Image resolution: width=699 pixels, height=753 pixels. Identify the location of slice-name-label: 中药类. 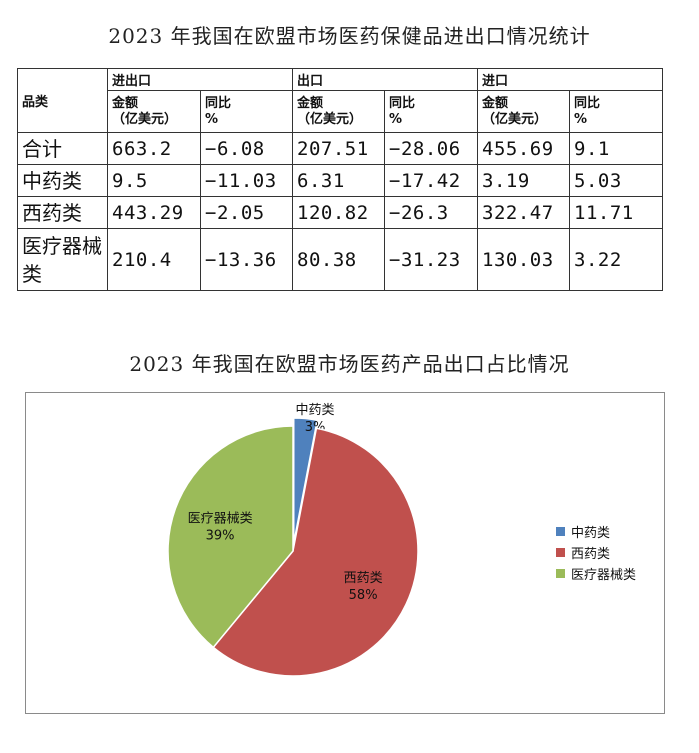
(314, 410).